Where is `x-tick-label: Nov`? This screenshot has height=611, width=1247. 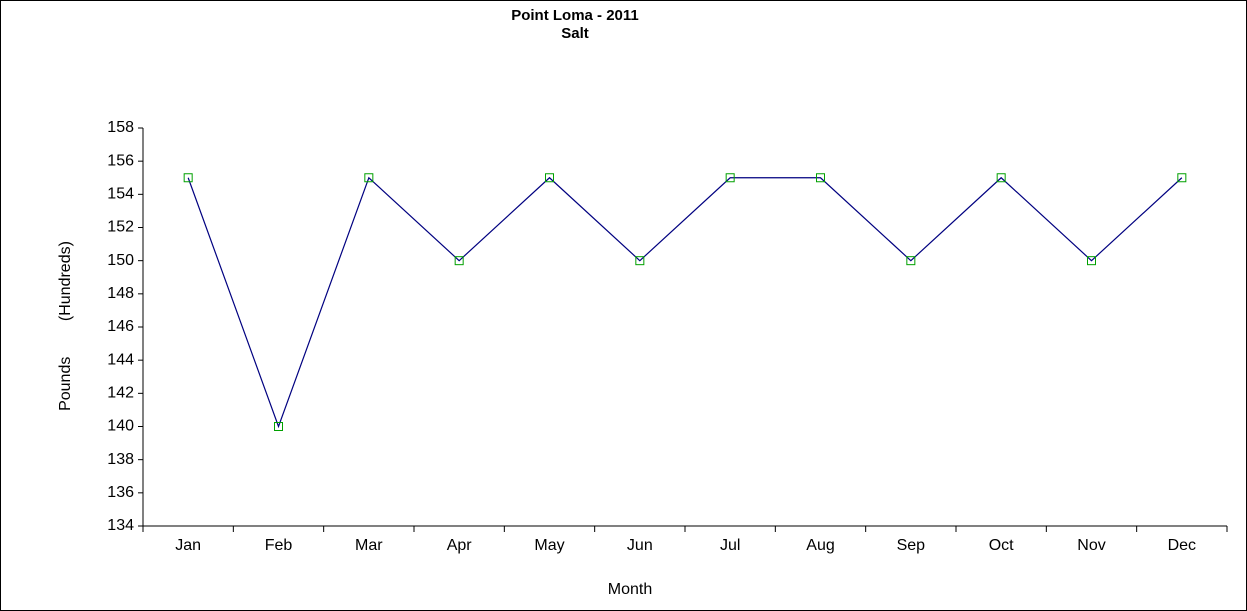 x-tick-label: Nov is located at coordinates (1091, 545).